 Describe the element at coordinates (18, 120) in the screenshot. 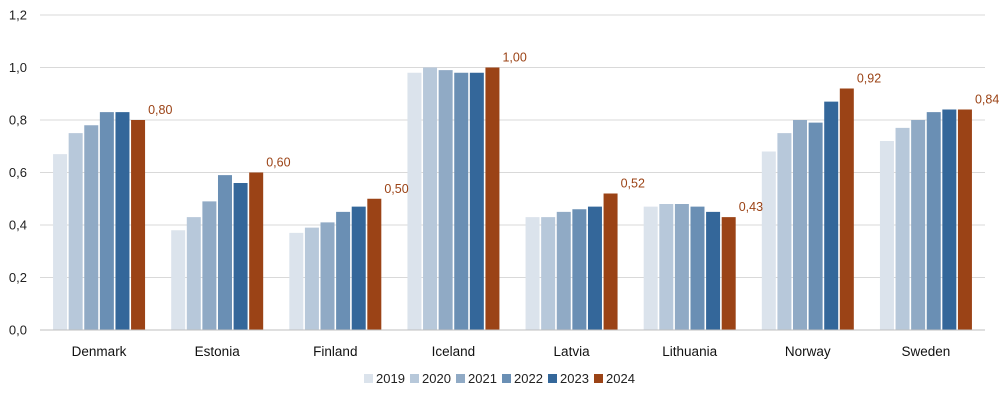

I see `y-tick-label: 0,8` at that location.